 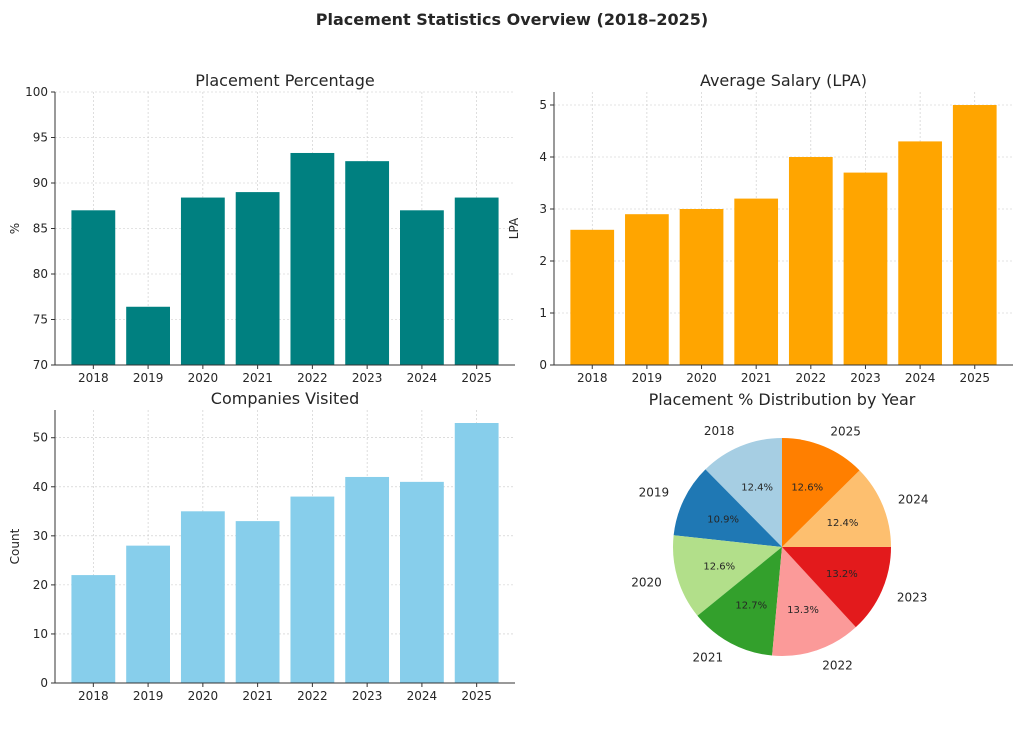 What do you see at coordinates (514, 228) in the screenshot?
I see `y-axis-label: LPA` at bounding box center [514, 228].